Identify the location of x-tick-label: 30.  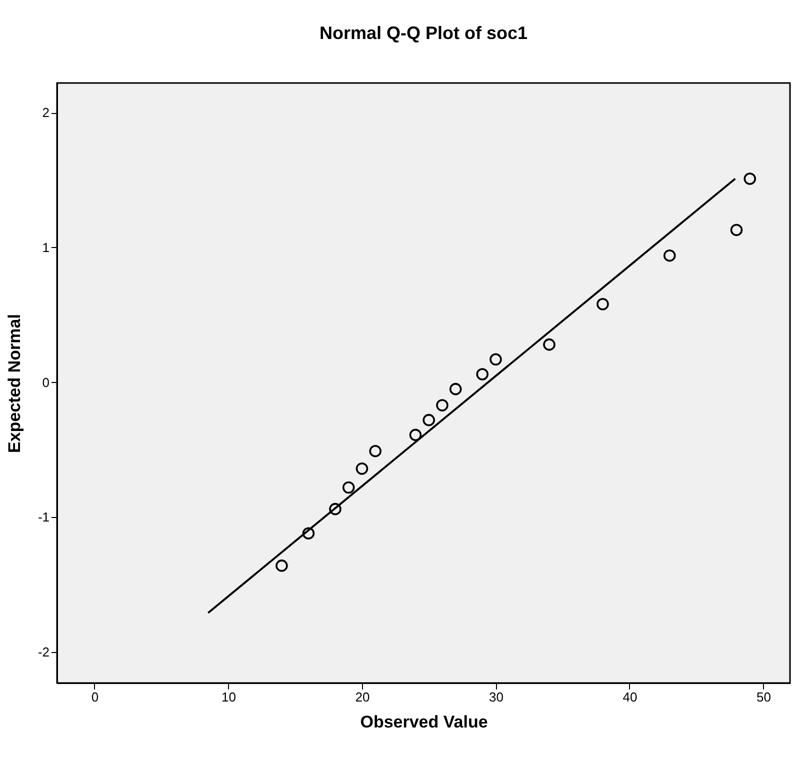
(496, 697).